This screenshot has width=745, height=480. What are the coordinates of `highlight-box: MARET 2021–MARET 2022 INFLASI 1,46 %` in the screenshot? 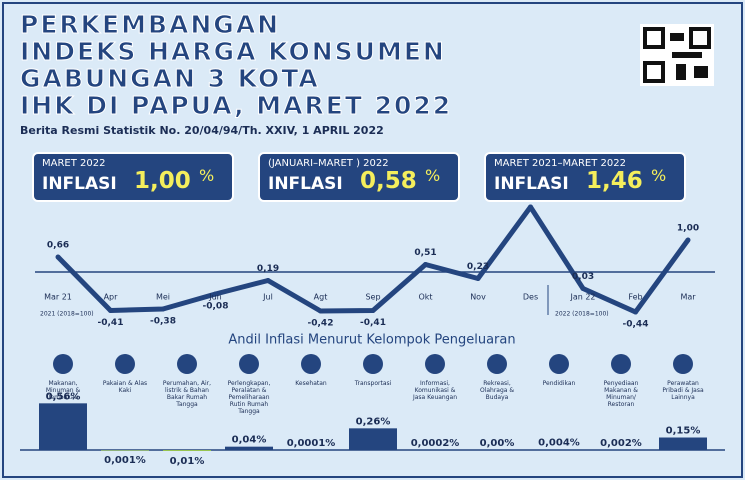 It's located at (585, 177).